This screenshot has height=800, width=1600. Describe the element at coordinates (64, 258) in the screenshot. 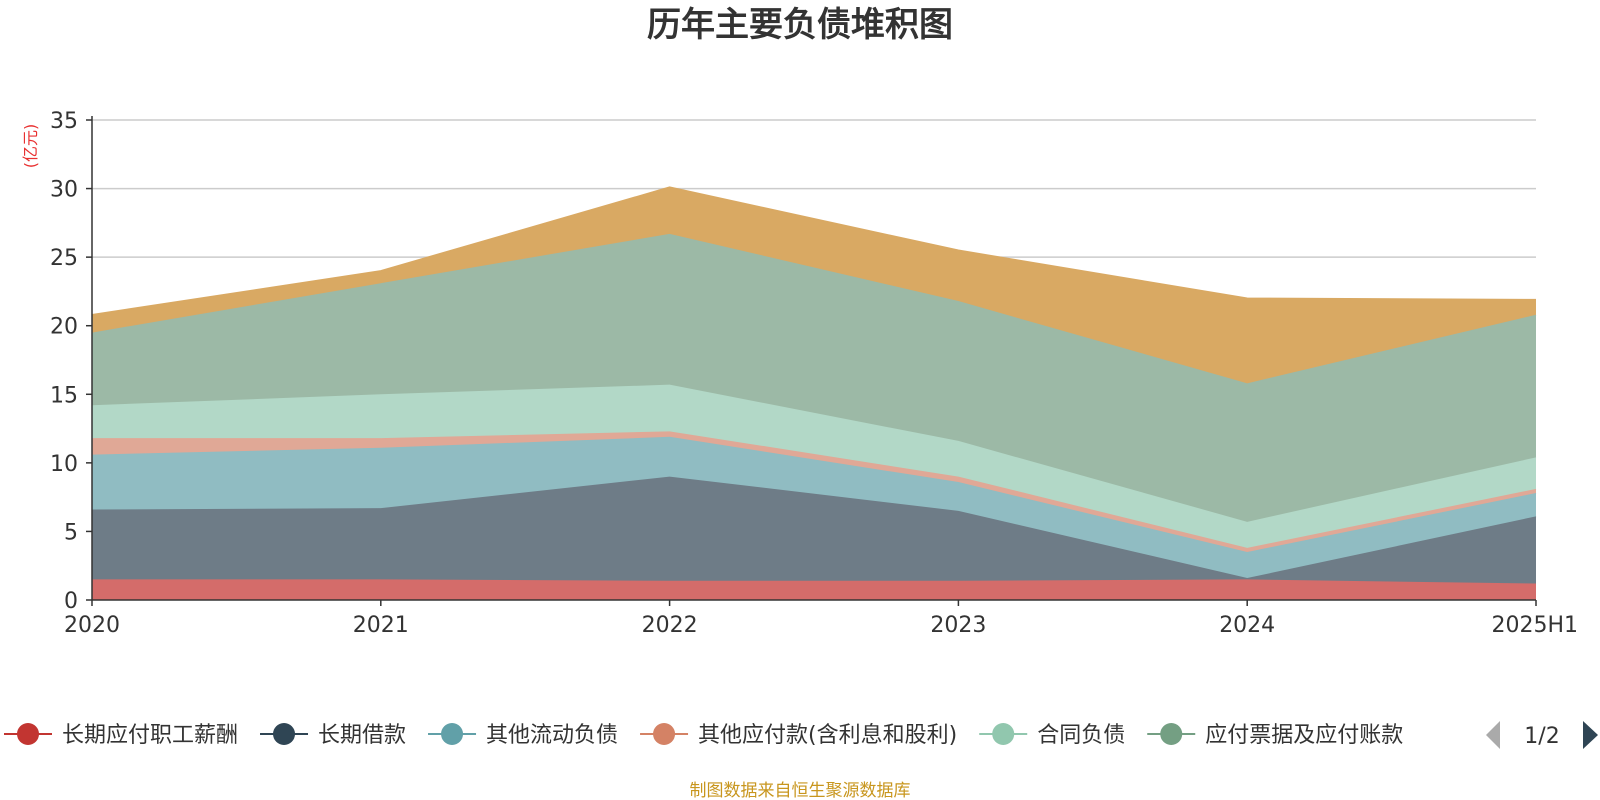

I see `y-tick-label: 25` at that location.